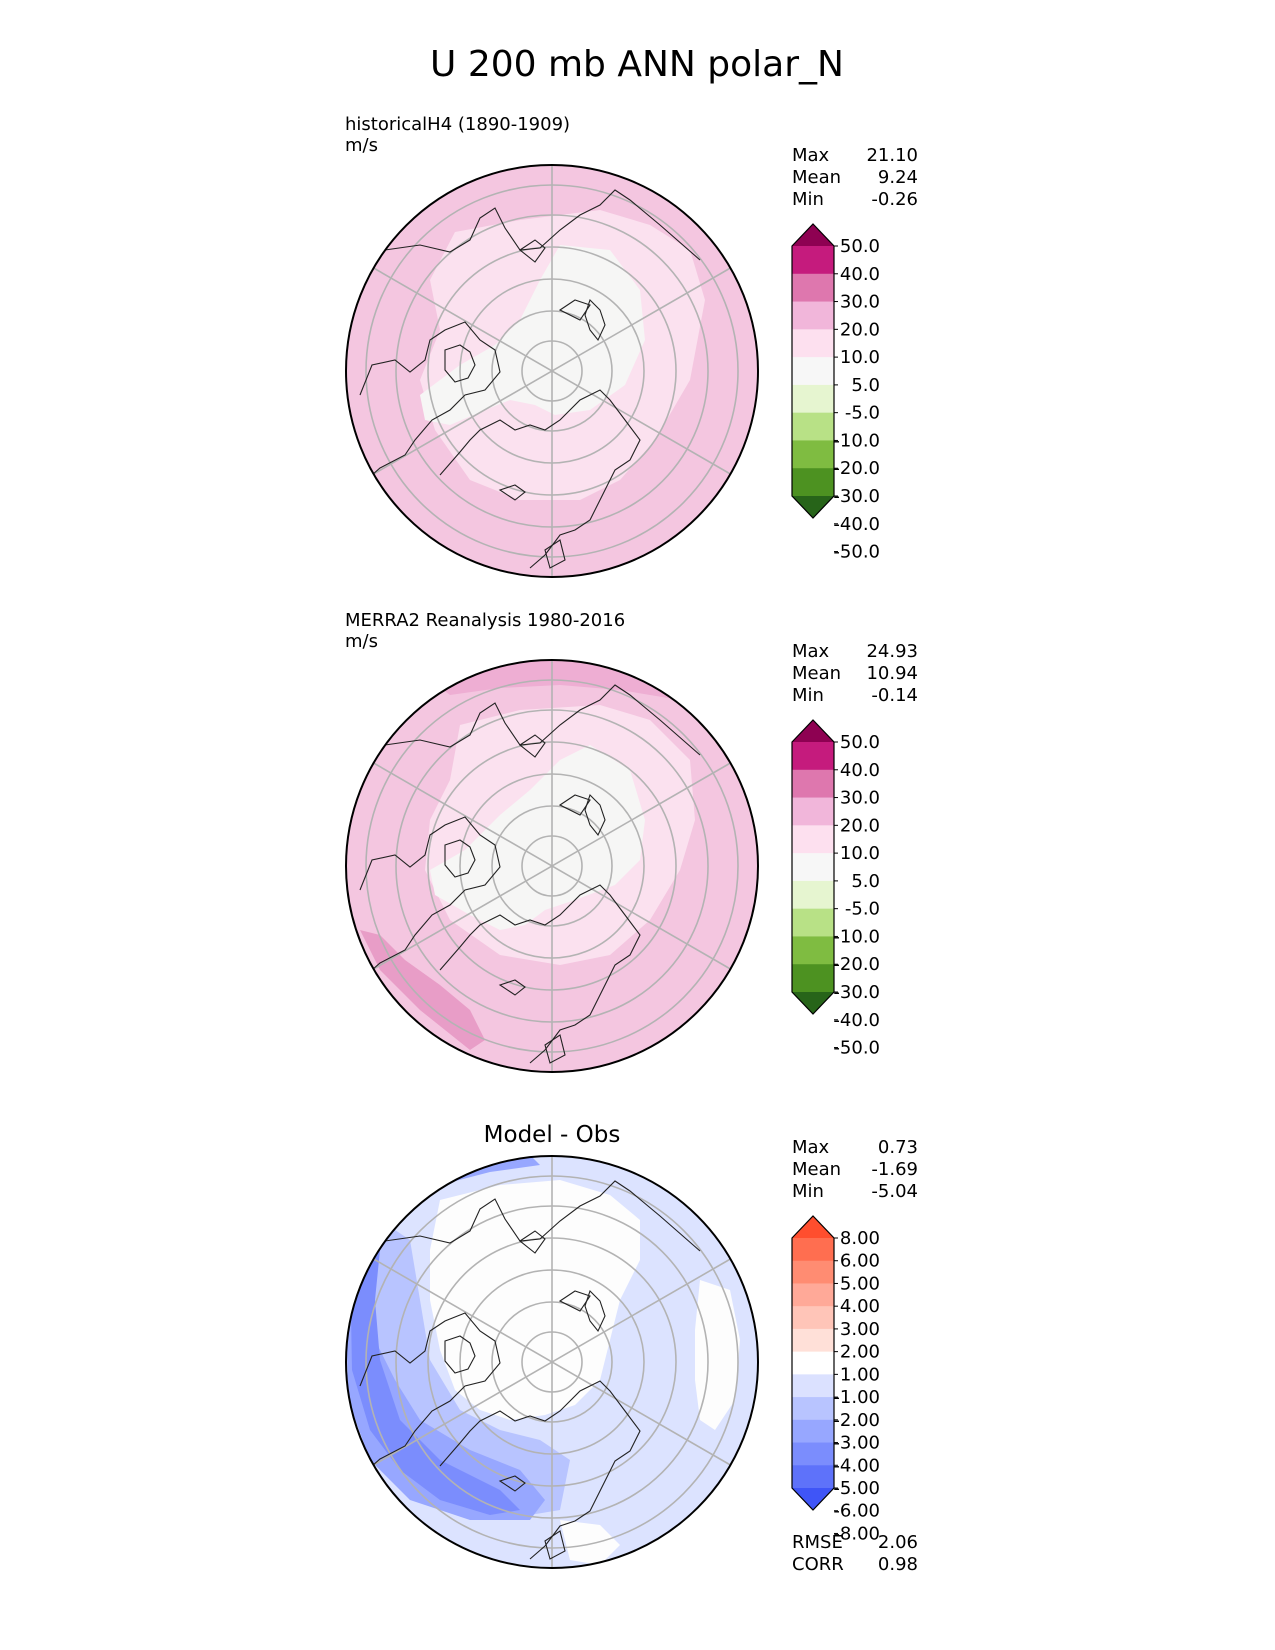 The width and height of the screenshot is (1275, 1650). What do you see at coordinates (898, 1542) in the screenshot?
I see `stat-rmse-value: 2.06` at bounding box center [898, 1542].